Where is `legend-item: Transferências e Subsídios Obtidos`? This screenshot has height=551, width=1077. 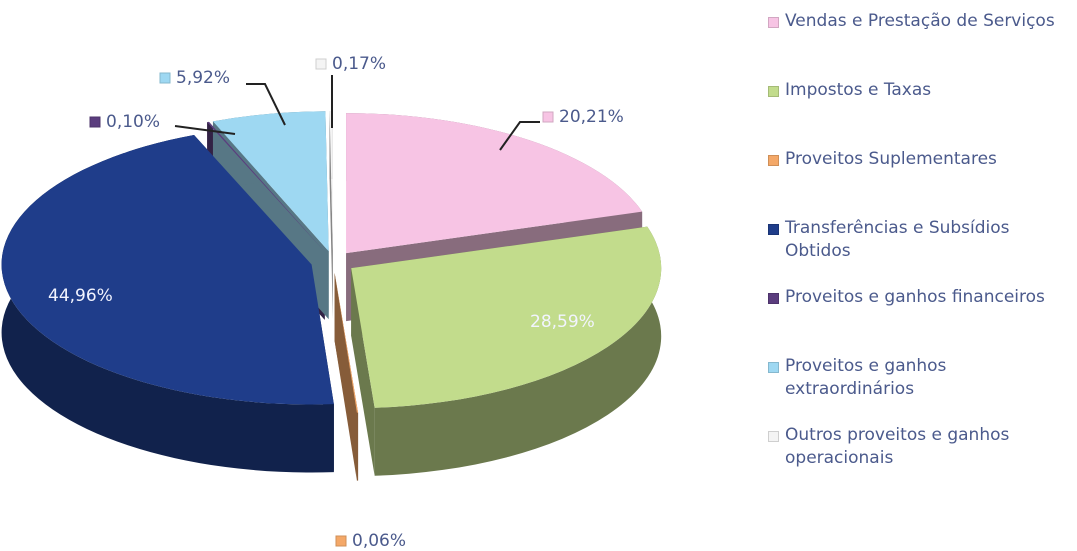
legend-item: Transferências e Subsídios Obtidos is located at coordinates (918, 251).